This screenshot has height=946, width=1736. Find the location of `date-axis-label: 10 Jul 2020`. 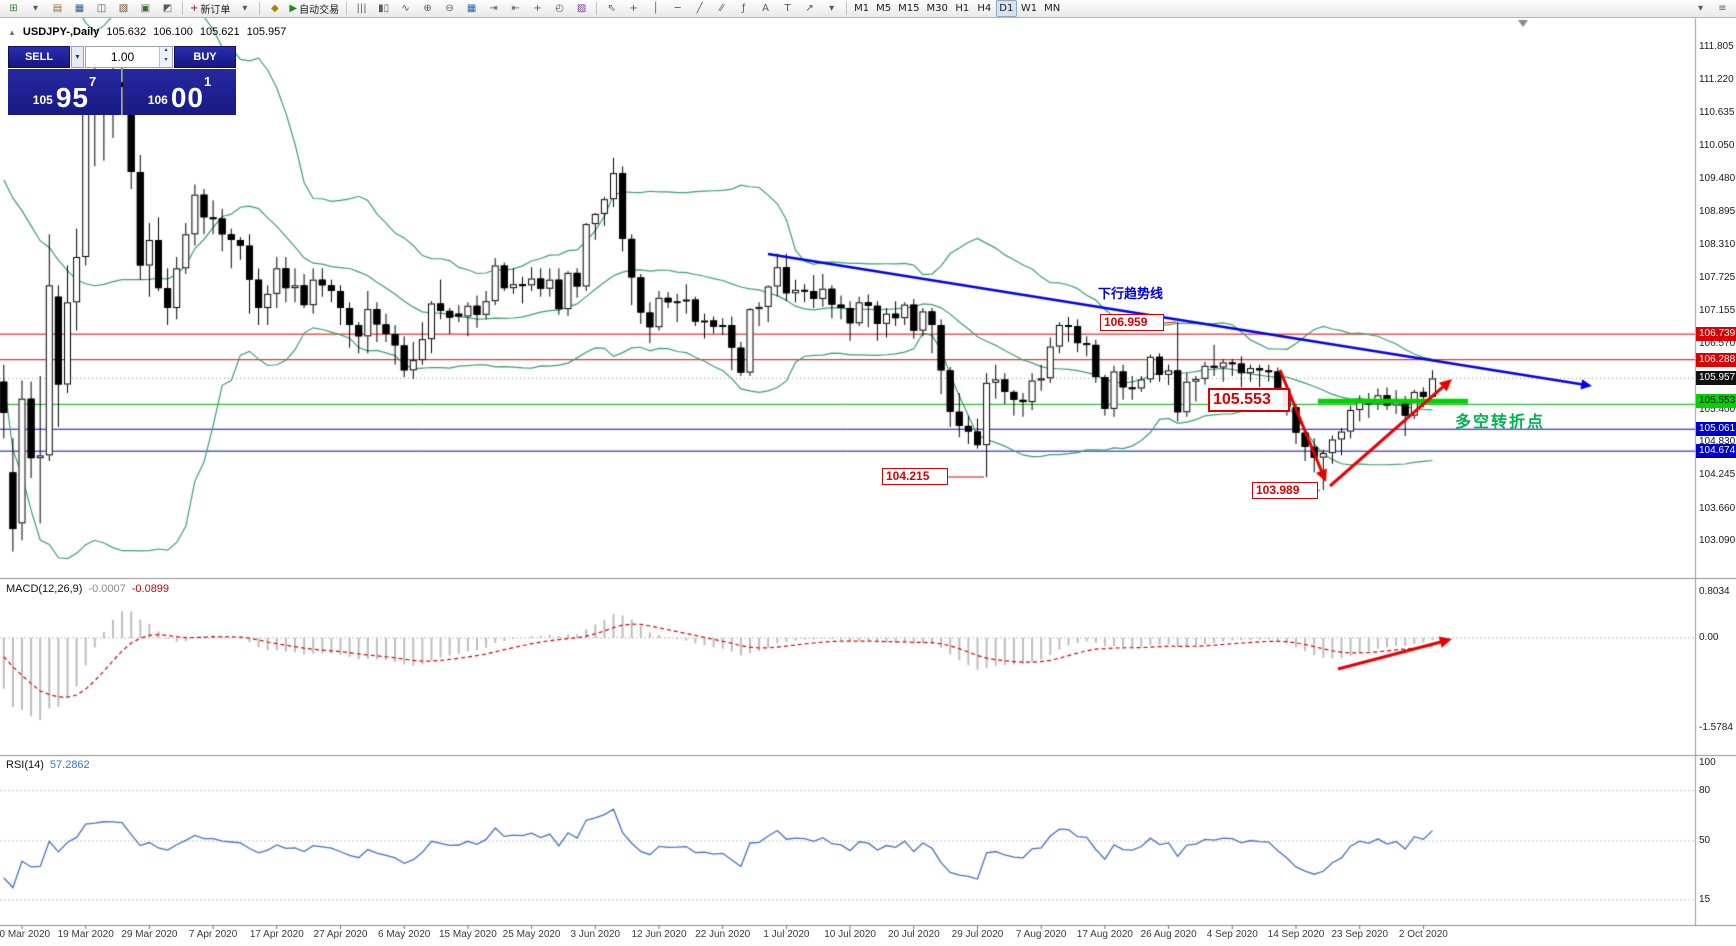

date-axis-label: 10 Jul 2020 is located at coordinates (850, 934).